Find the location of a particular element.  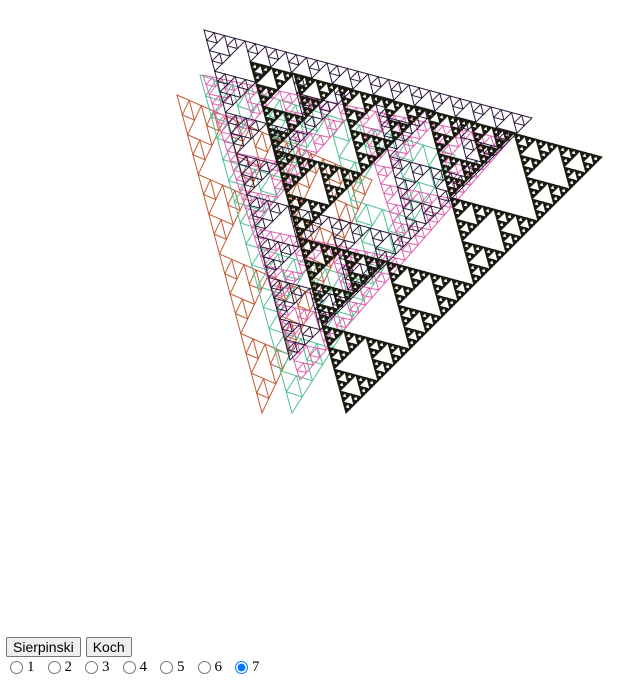

depth-option-7: 7 is located at coordinates (245, 667).